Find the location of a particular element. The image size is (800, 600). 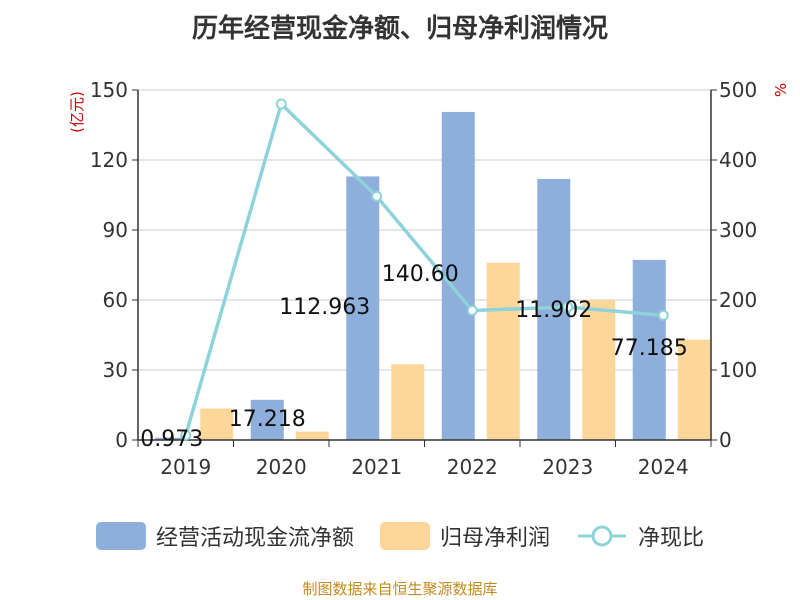

data-label-operating-cash: 0.973 is located at coordinates (171, 439).